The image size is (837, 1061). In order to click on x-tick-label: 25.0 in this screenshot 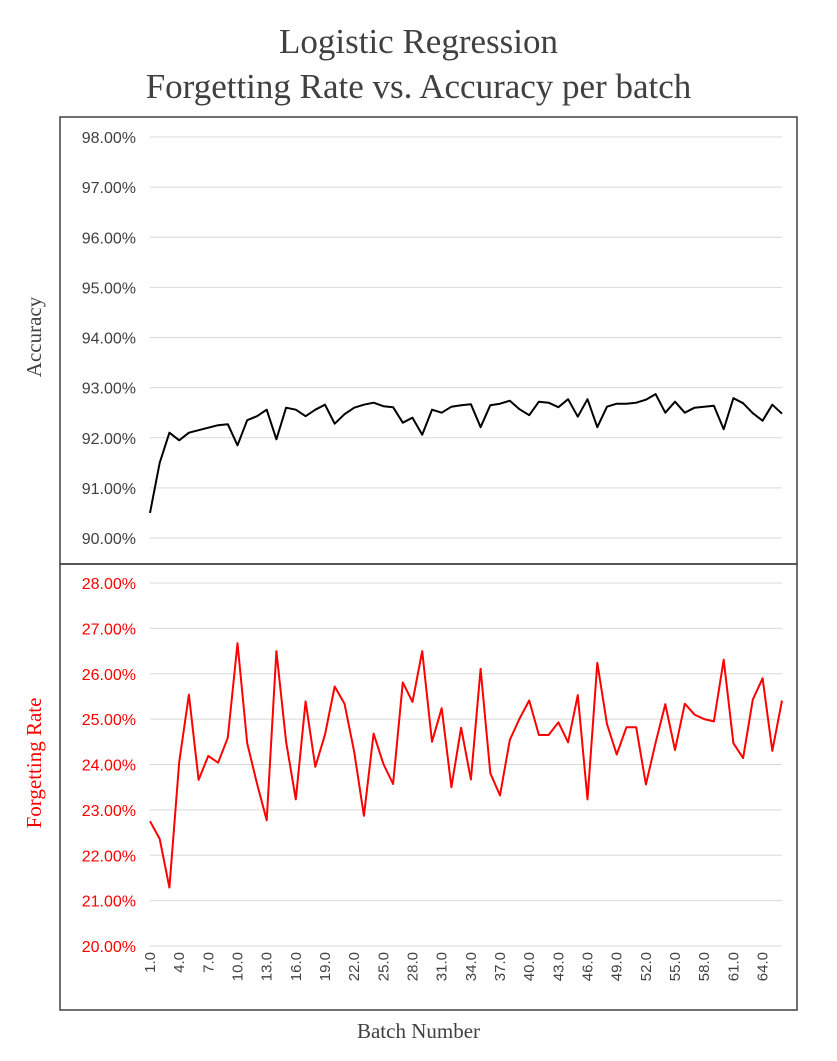, I will do `click(383, 966)`.